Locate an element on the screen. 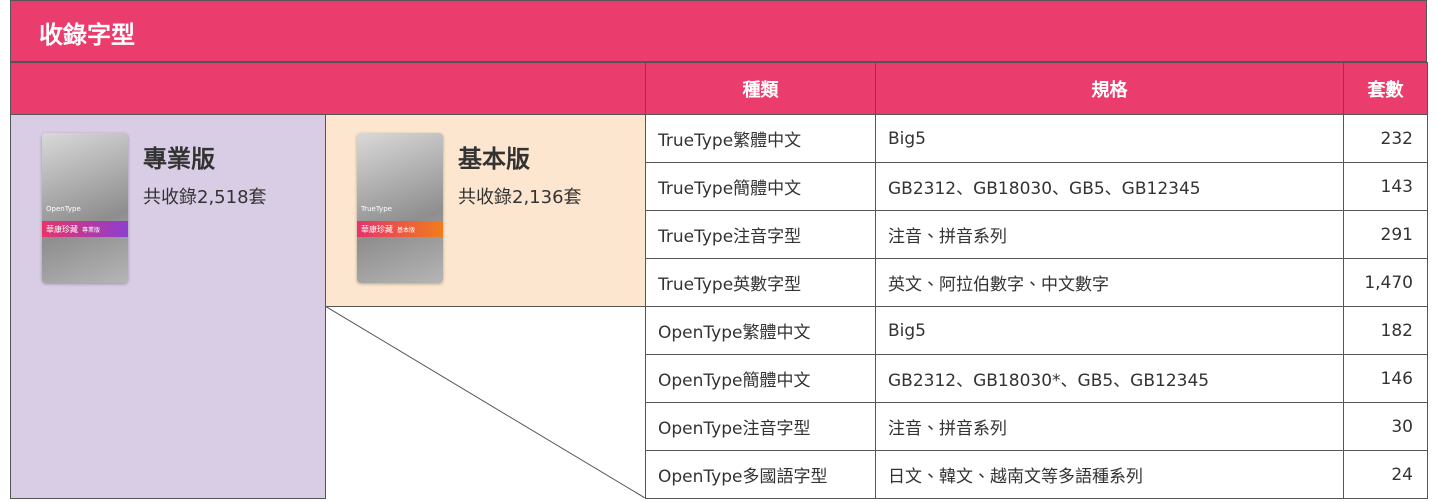  type-cell: OpenType多國語字型 is located at coordinates (760, 474).